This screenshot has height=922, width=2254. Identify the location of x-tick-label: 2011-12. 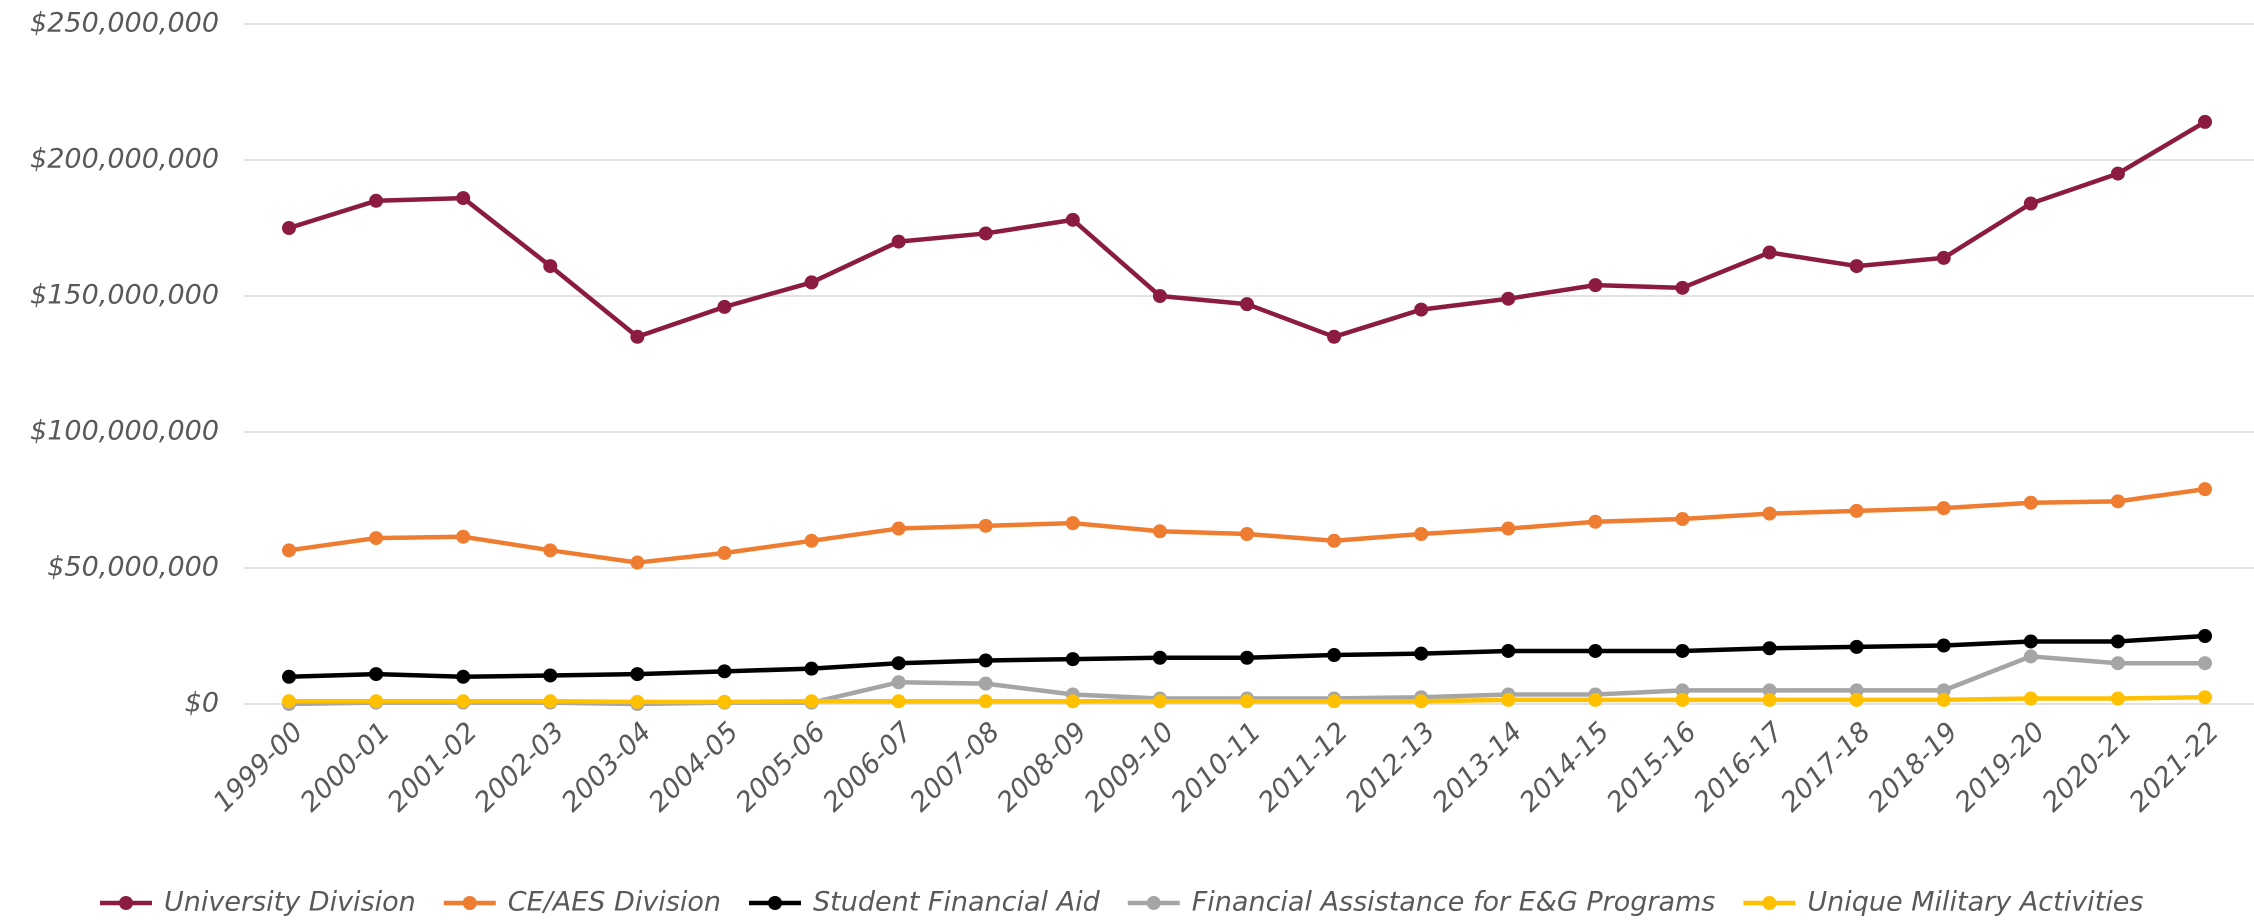
(1304, 767).